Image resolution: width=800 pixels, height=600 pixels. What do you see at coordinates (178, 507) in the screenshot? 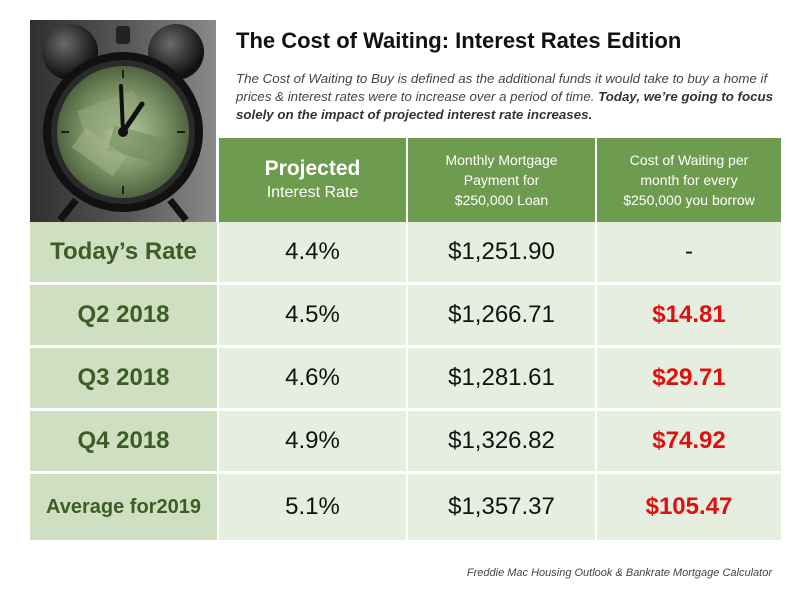
I see `row-label-average-2019-line2: 2019` at bounding box center [178, 507].